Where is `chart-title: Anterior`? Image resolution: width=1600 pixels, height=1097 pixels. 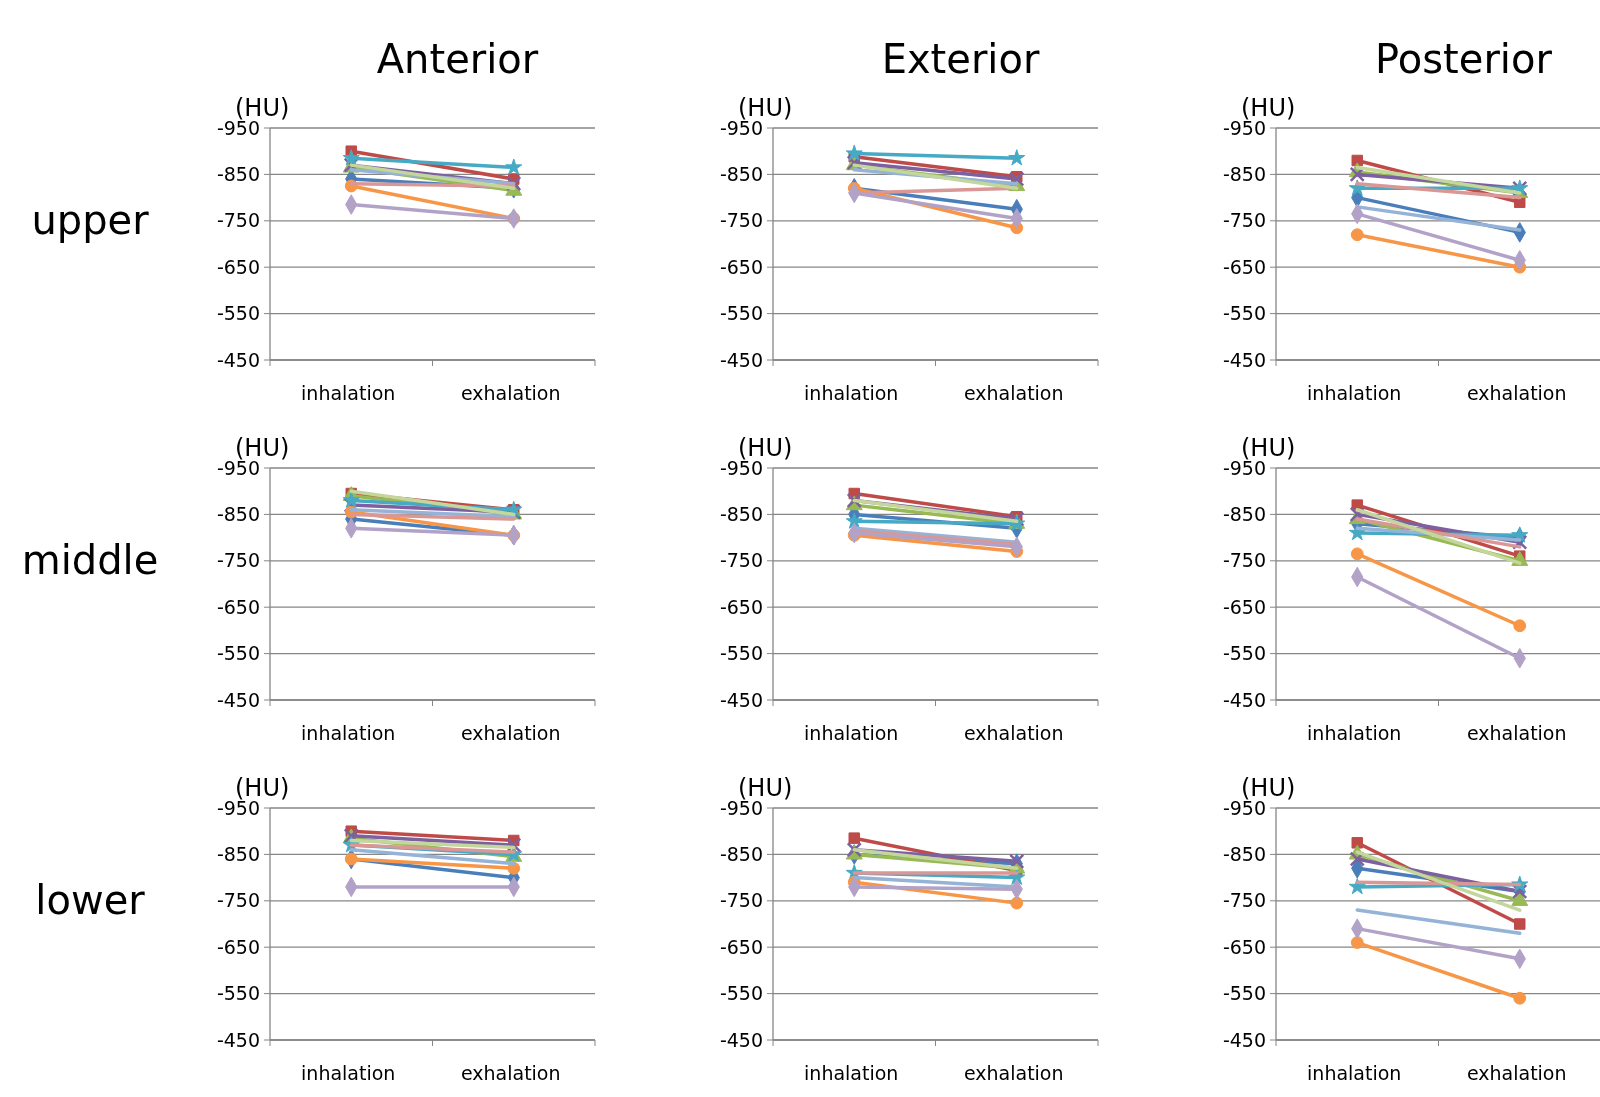 chart-title: Anterior is located at coordinates (457, 59).